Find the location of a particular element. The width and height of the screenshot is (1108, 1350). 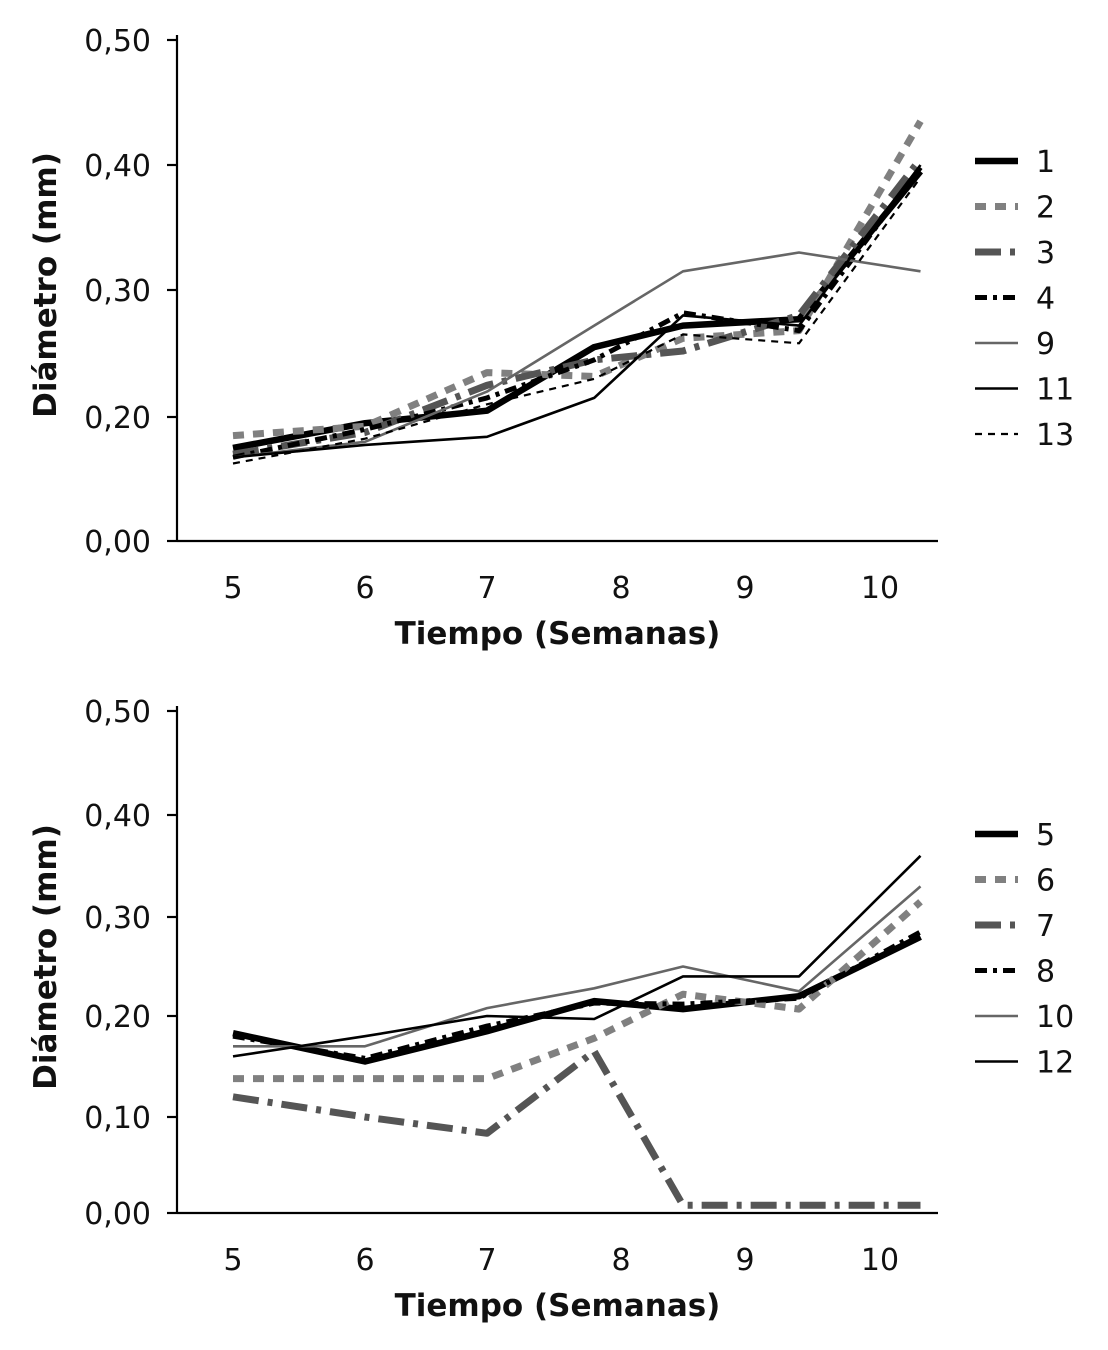

legend-label-13: 13 is located at coordinates (1055, 435).